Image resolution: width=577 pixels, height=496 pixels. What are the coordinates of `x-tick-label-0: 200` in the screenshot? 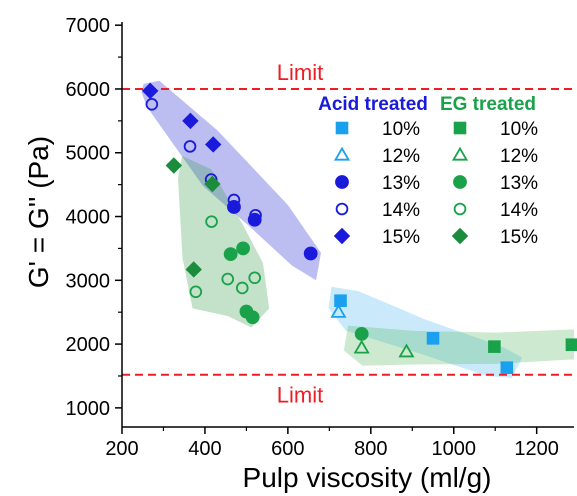 It's located at (121, 449).